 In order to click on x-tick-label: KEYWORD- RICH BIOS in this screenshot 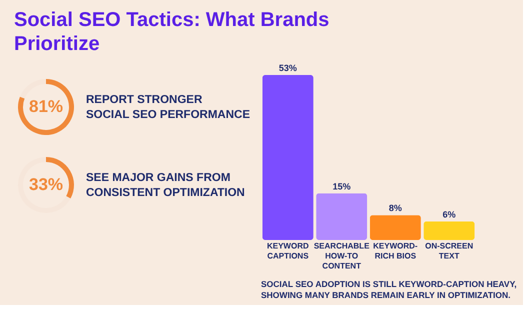, I will do `click(395, 251)`.